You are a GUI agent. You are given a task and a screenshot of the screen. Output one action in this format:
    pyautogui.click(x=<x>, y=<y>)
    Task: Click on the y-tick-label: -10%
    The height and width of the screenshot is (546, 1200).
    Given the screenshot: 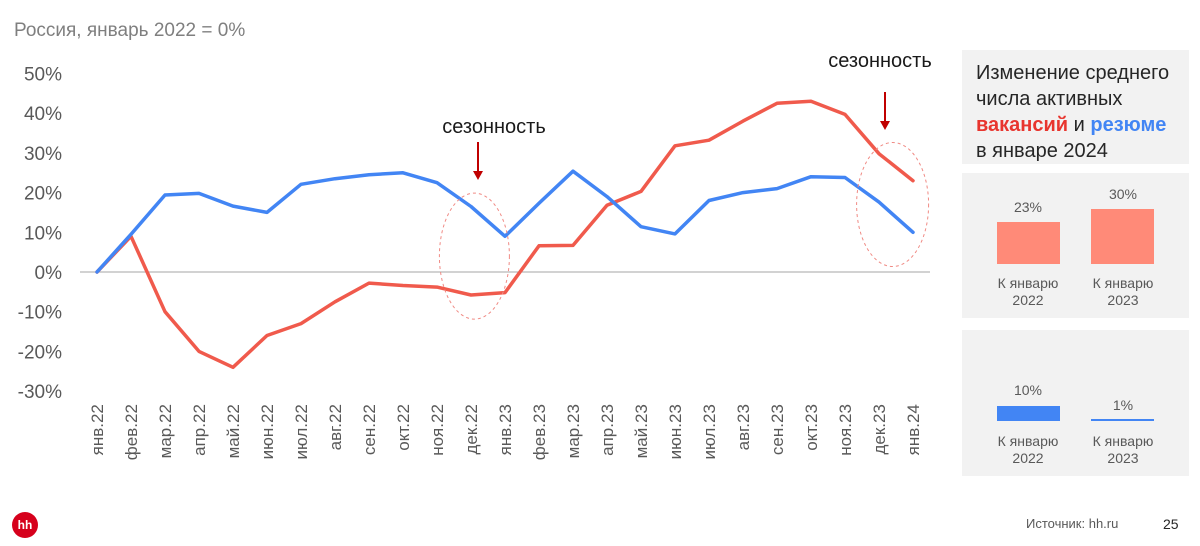 What is the action you would take?
    pyautogui.click(x=40, y=313)
    